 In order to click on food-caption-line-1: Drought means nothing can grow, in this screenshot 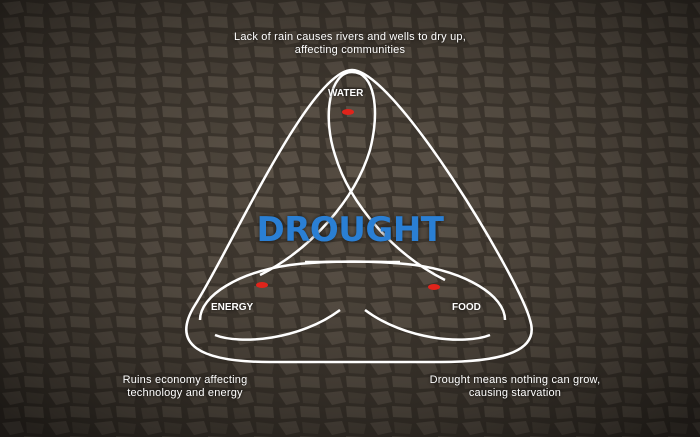, I will do `click(515, 380)`.